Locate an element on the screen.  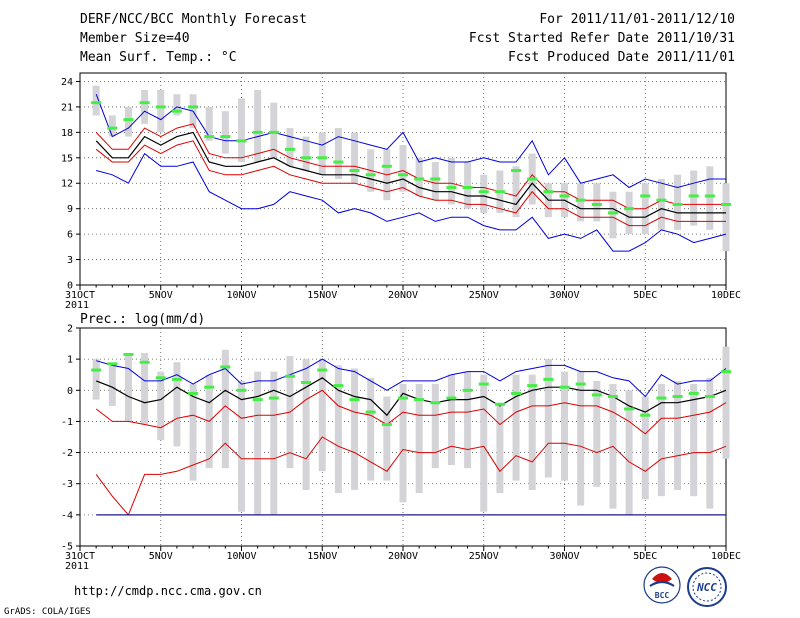
prec-mean-line is located at coordinates (411, 397).